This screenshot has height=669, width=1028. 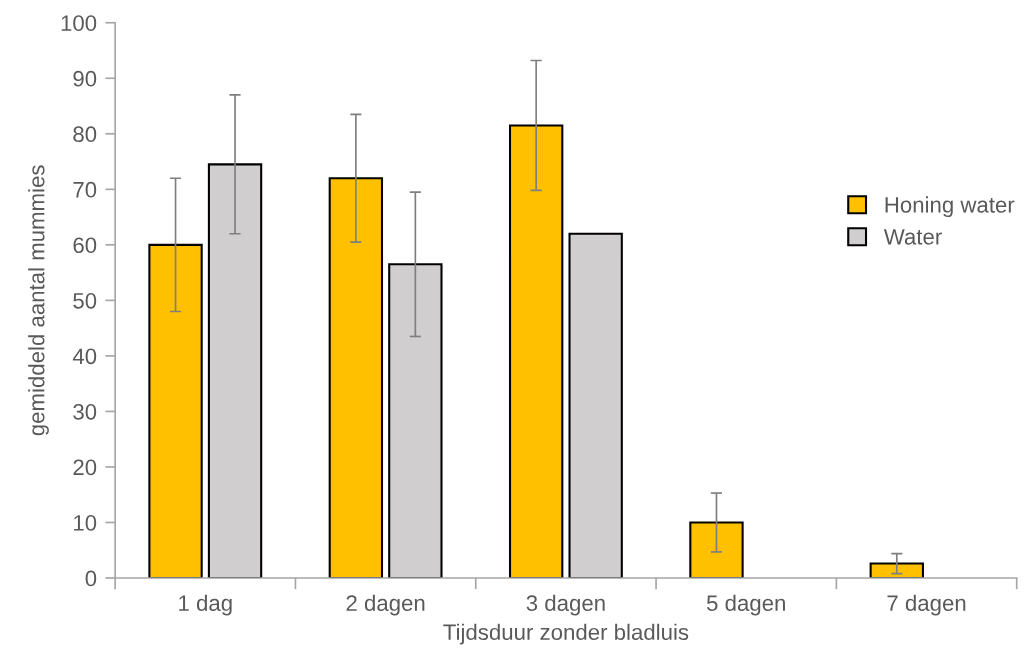 What do you see at coordinates (566, 634) in the screenshot?
I see `x-axis-title: Tijdsduur zonder bladluis` at bounding box center [566, 634].